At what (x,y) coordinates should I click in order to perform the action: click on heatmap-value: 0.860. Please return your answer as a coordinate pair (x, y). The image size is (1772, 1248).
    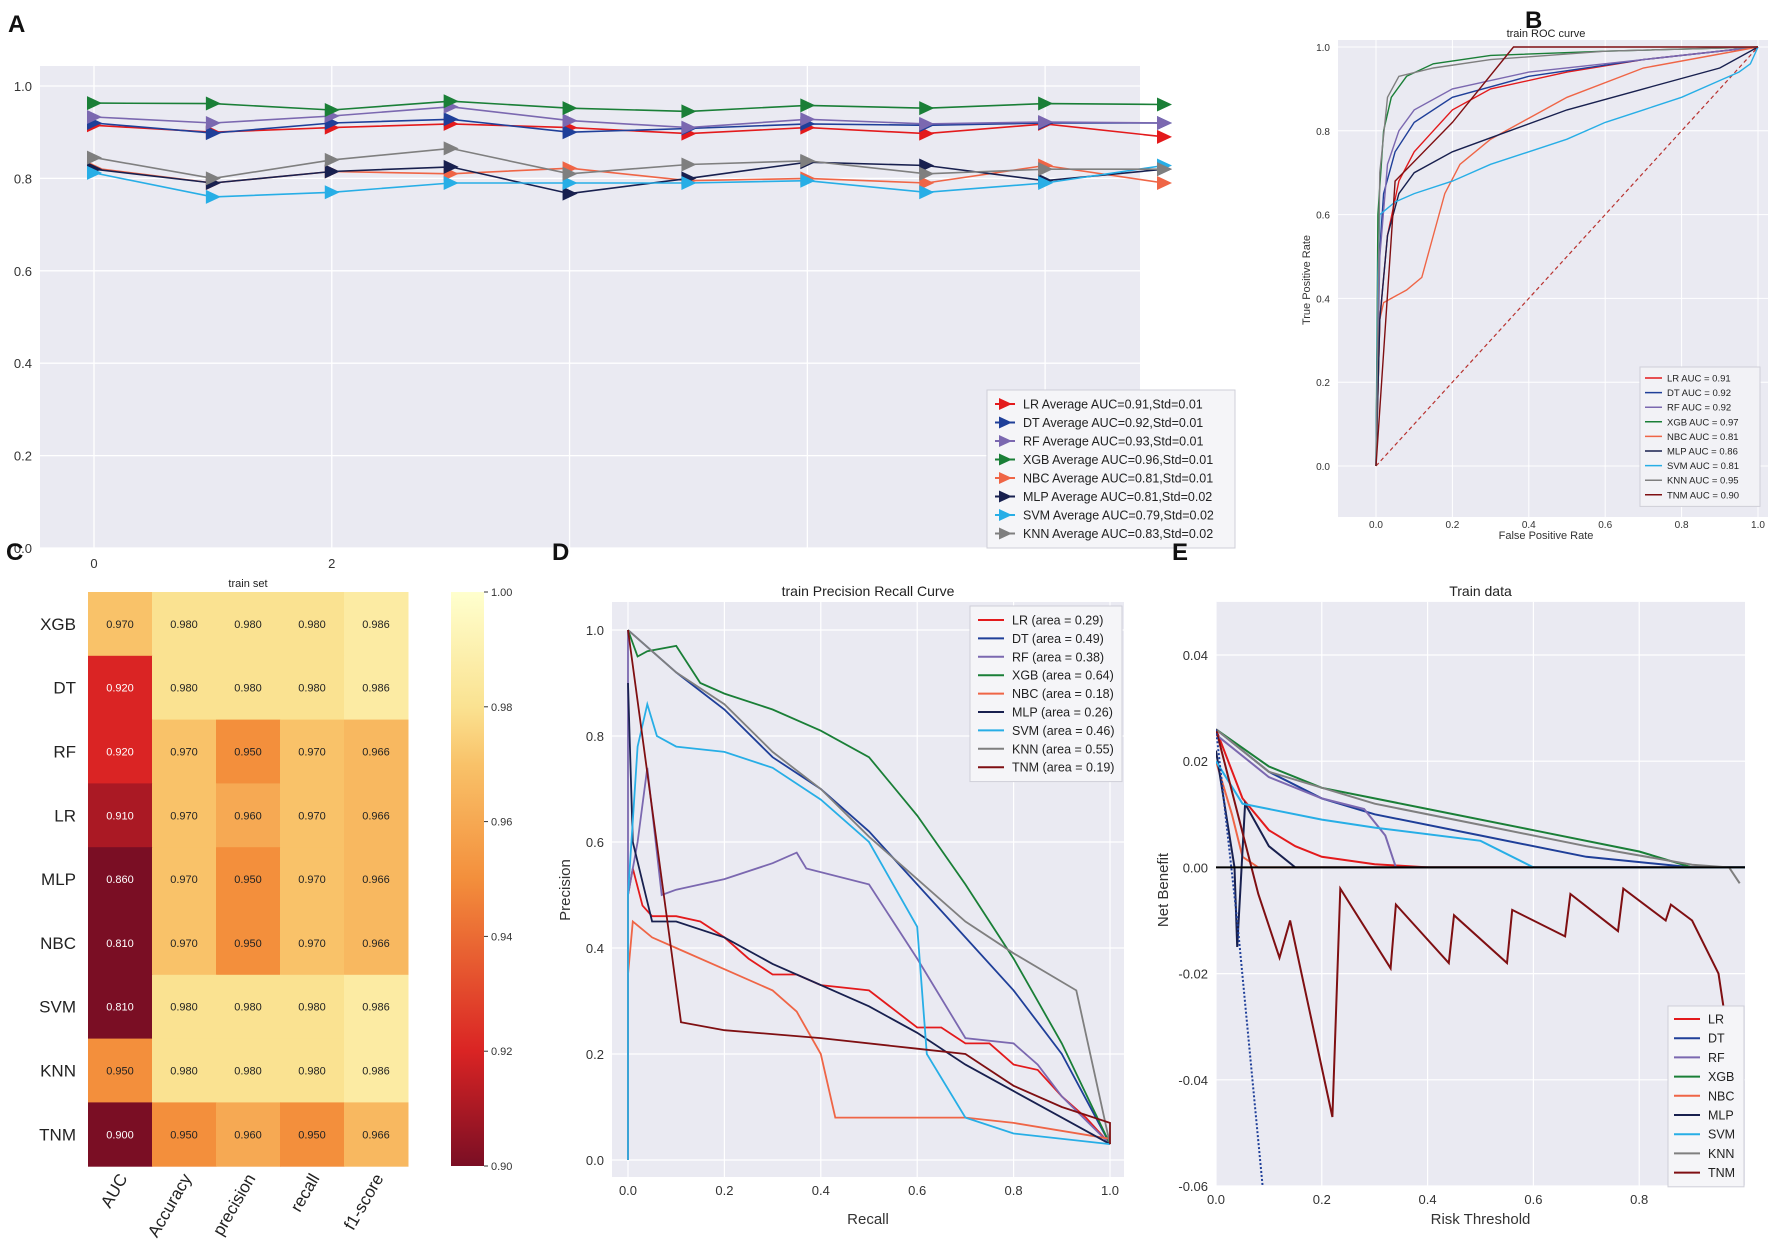
    Looking at the image, I should click on (120, 880).